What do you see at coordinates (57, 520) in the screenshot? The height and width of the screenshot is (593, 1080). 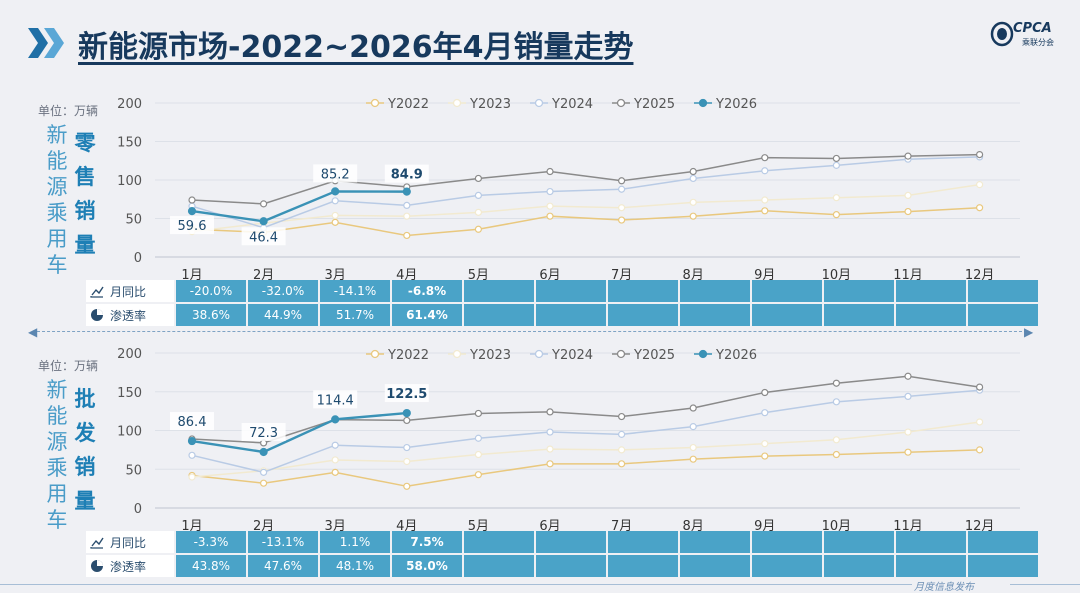 I see `side-label-char: 车` at bounding box center [57, 520].